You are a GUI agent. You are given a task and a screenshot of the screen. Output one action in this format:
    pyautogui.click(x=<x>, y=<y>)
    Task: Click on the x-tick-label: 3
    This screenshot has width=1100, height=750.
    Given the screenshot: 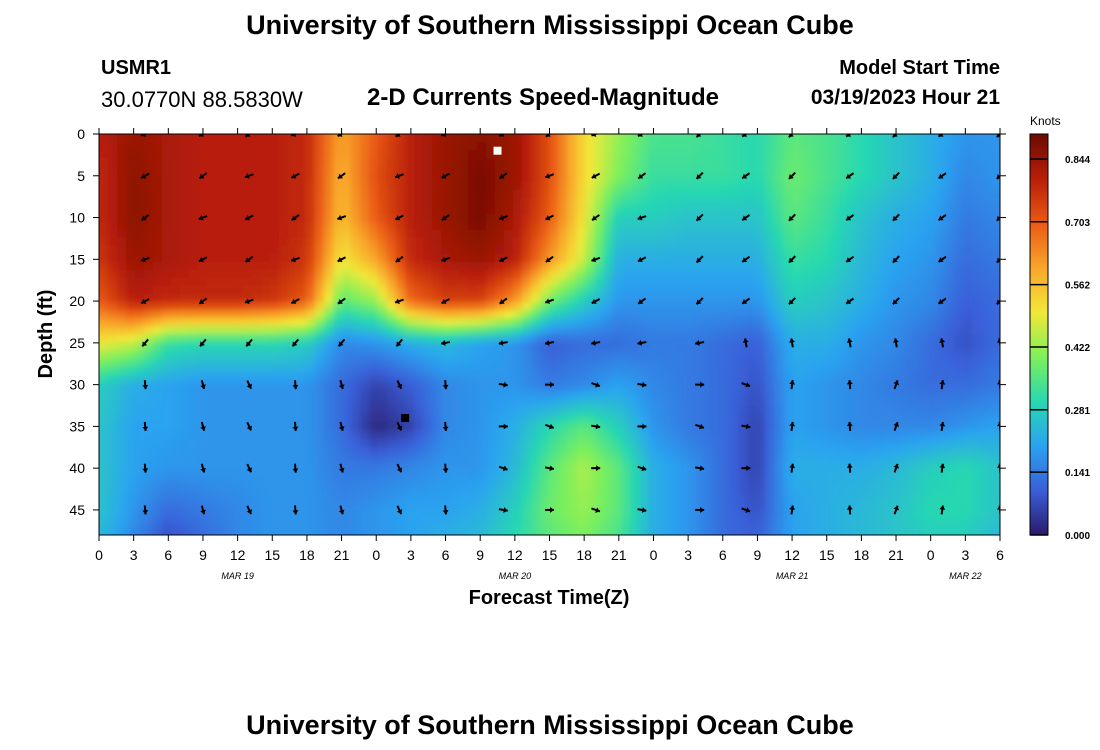 What is the action you would take?
    pyautogui.click(x=688, y=555)
    